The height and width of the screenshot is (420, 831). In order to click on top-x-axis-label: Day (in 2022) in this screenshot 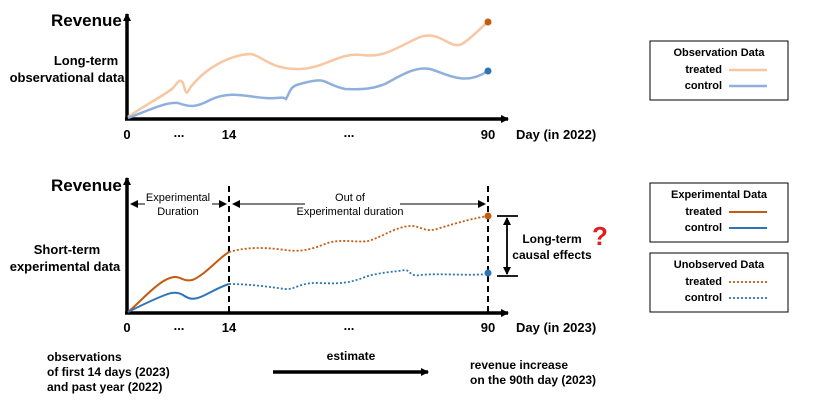, I will do `click(556, 134)`.